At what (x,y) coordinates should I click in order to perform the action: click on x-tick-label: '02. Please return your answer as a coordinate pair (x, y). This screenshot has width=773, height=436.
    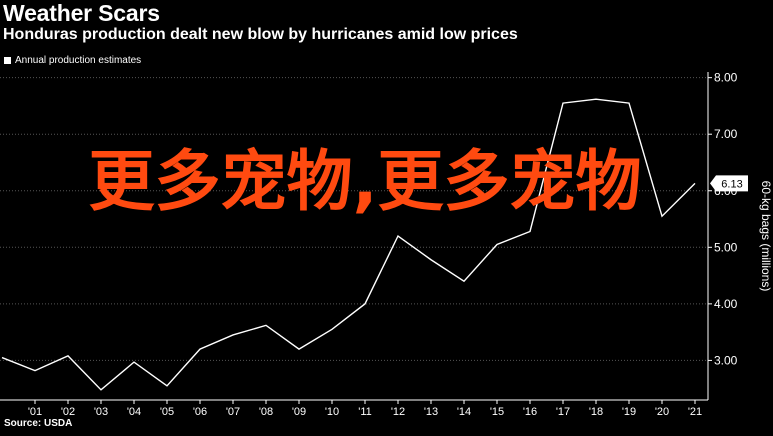
    Looking at the image, I should click on (68, 412).